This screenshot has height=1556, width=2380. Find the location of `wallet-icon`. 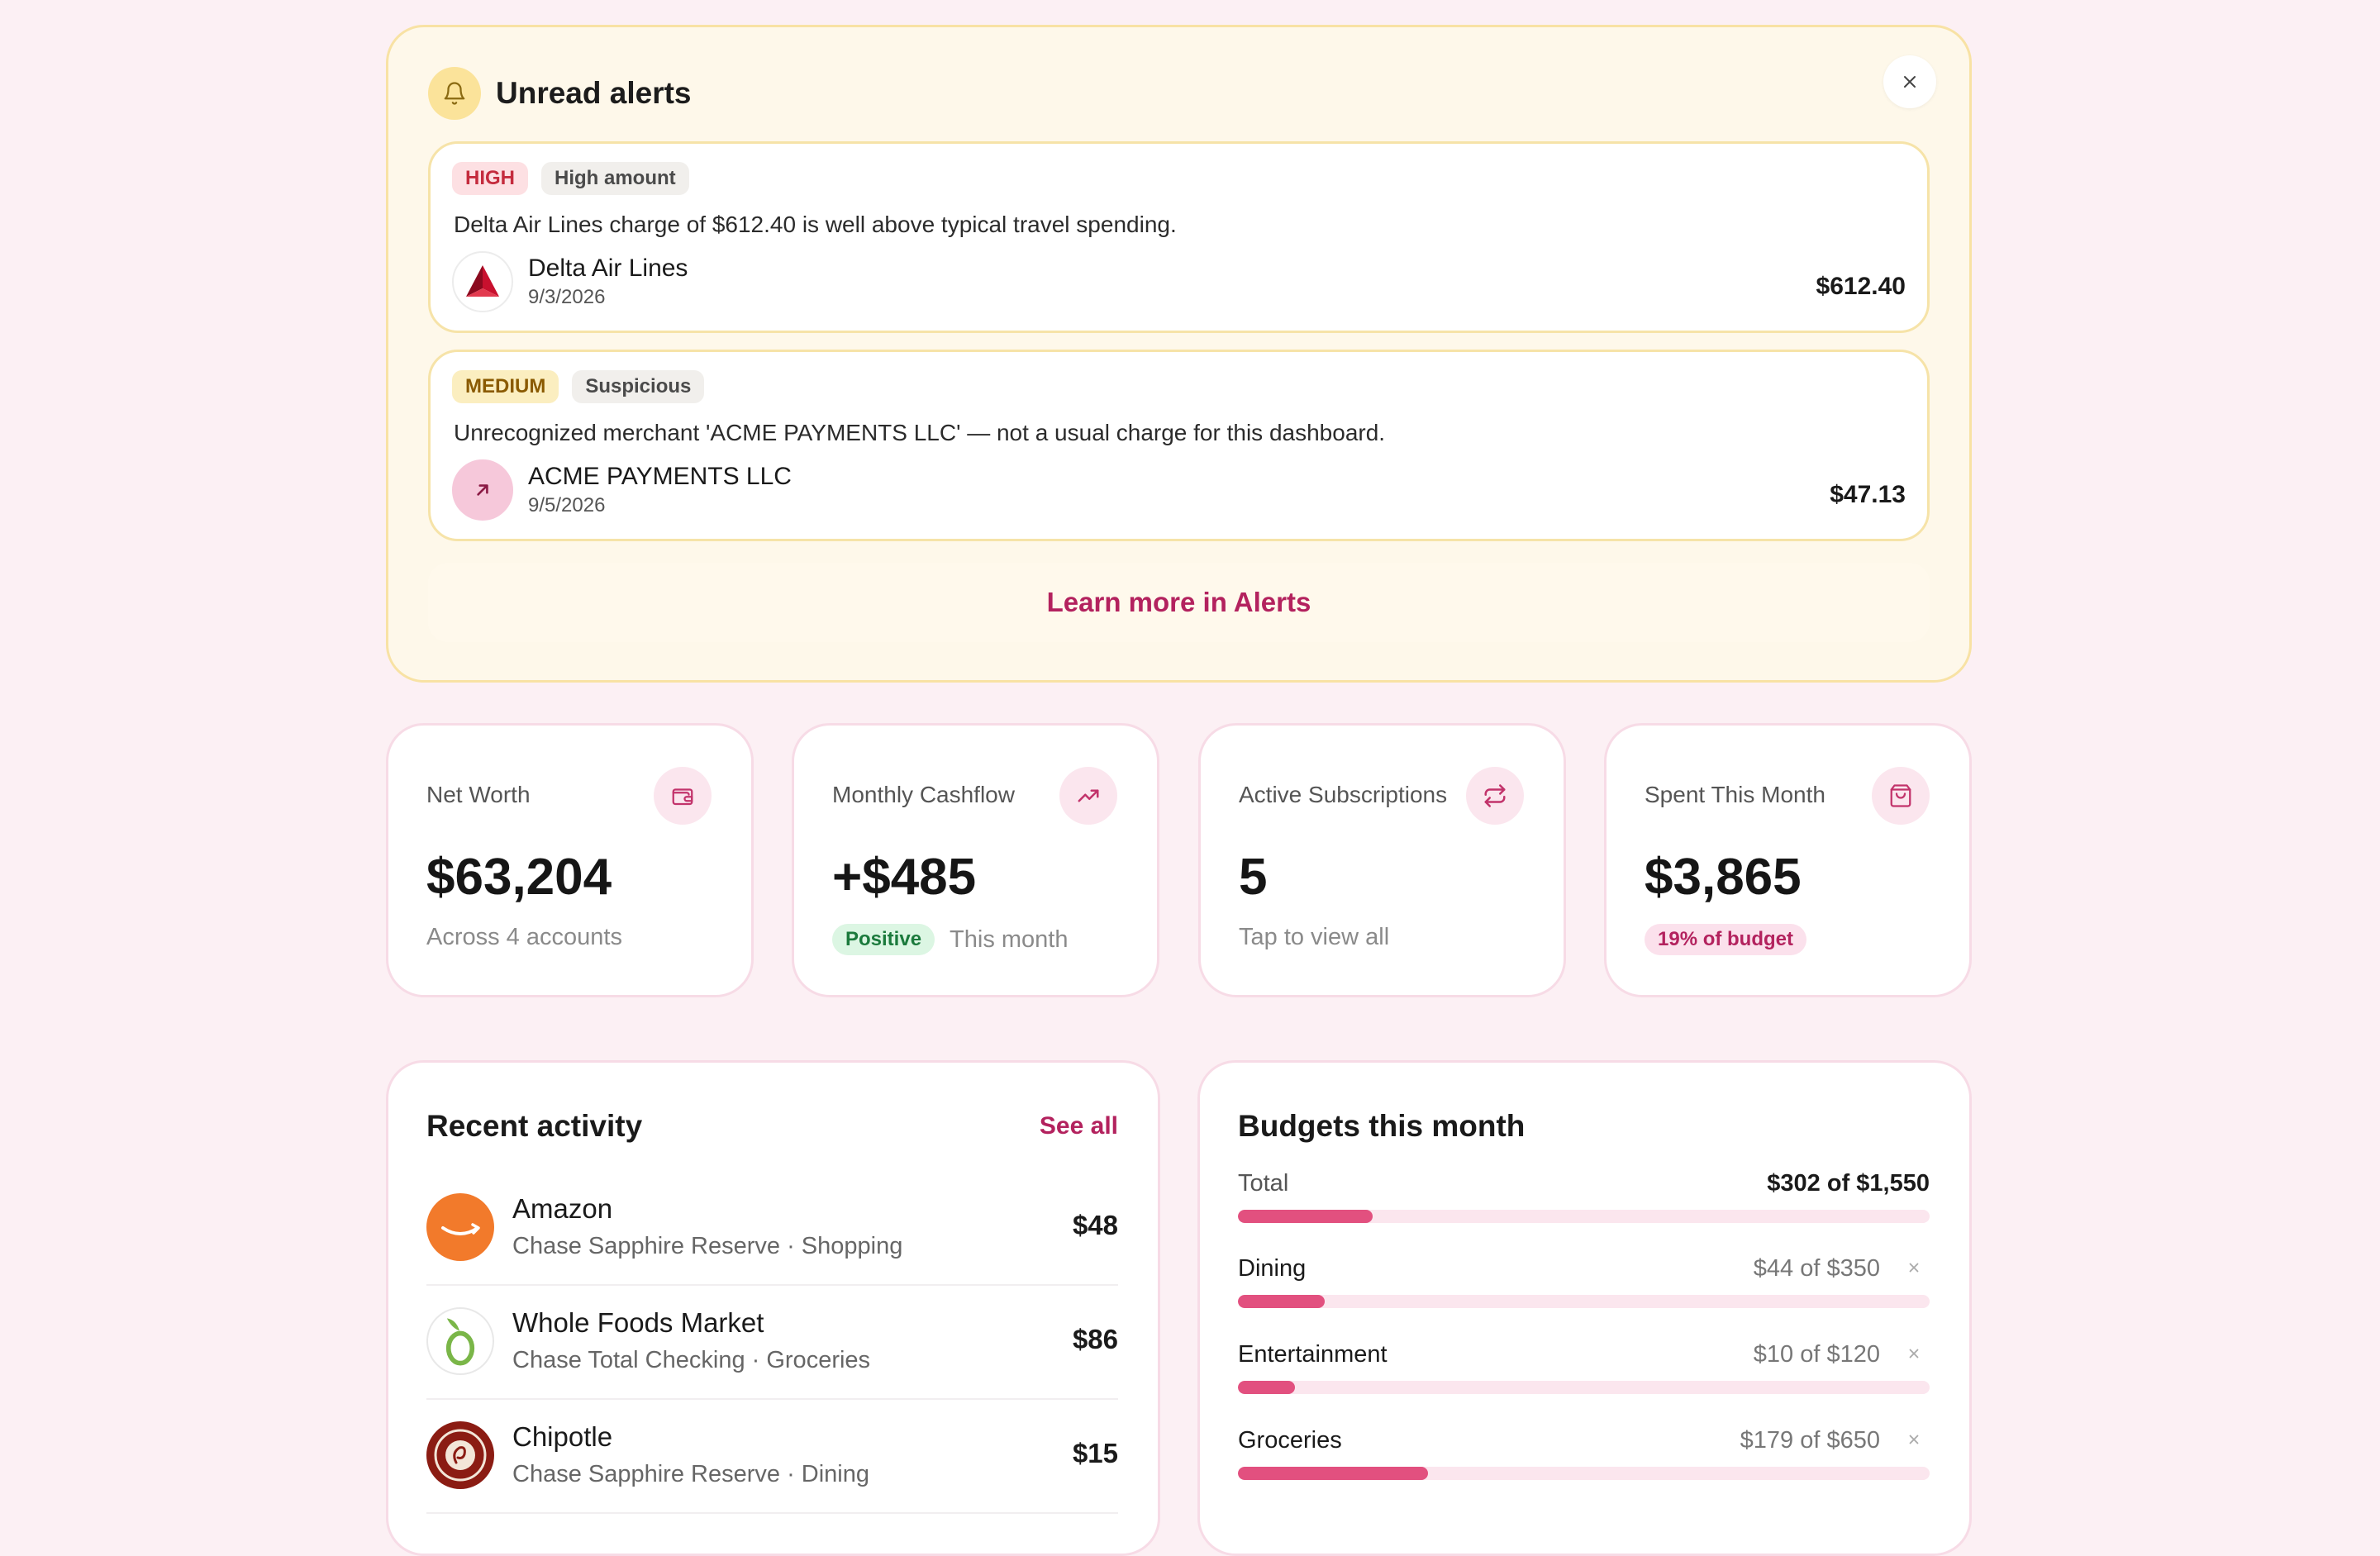

wallet-icon is located at coordinates (683, 796).